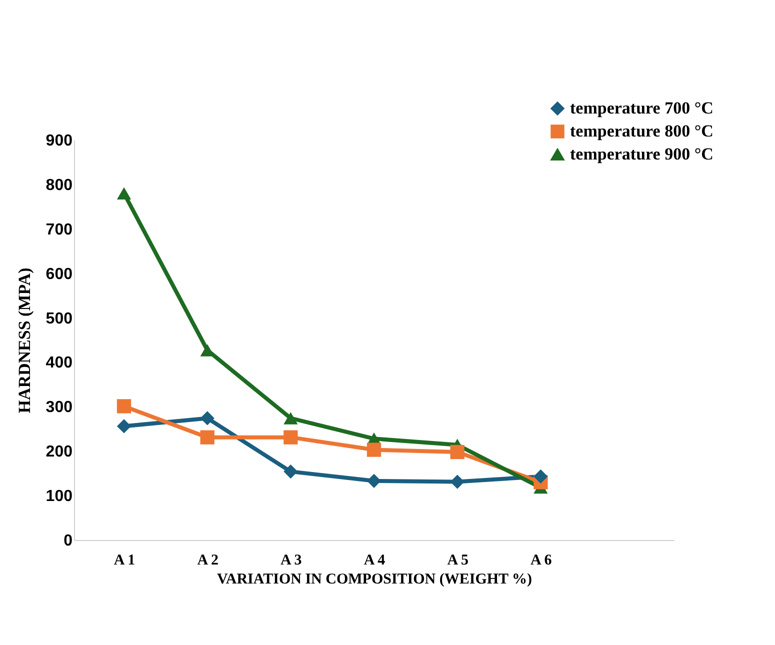 The width and height of the screenshot is (775, 645). I want to click on x-tick-label: A 1, so click(125, 560).